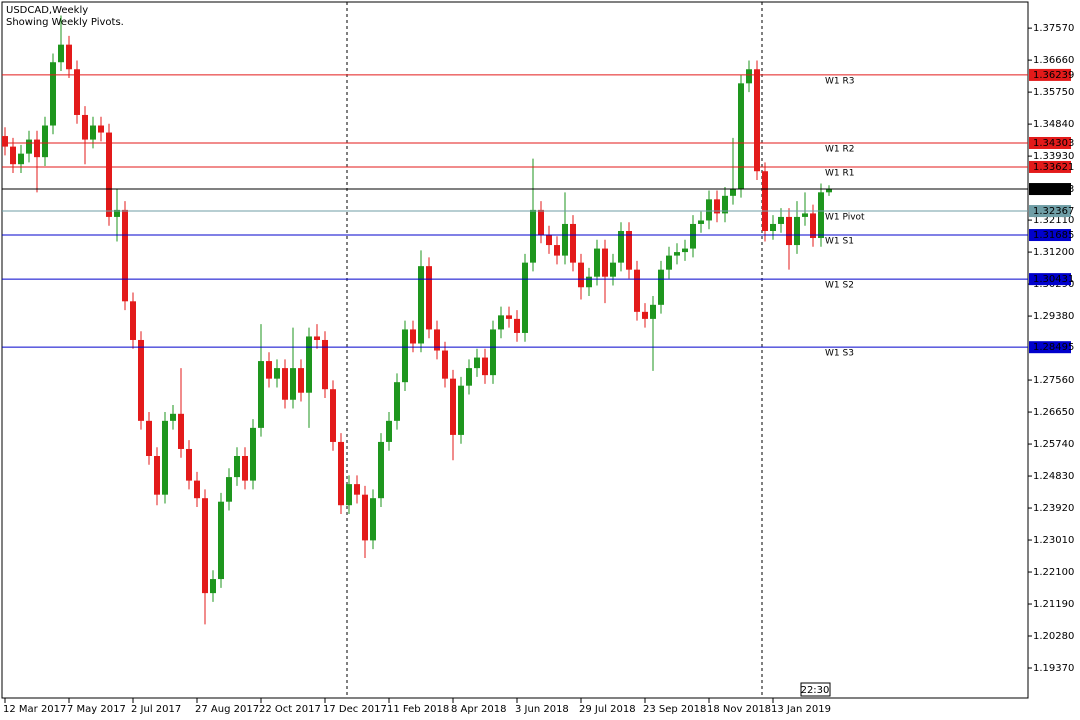  Describe the element at coordinates (607, 709) in the screenshot. I see `x-tick-label: 29 Jul 2018` at that location.